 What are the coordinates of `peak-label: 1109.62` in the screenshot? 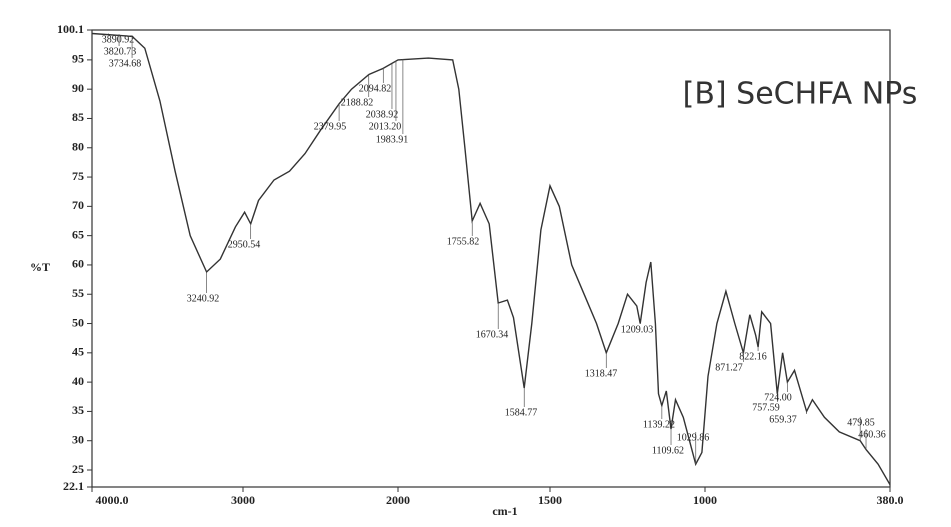 It's located at (668, 450).